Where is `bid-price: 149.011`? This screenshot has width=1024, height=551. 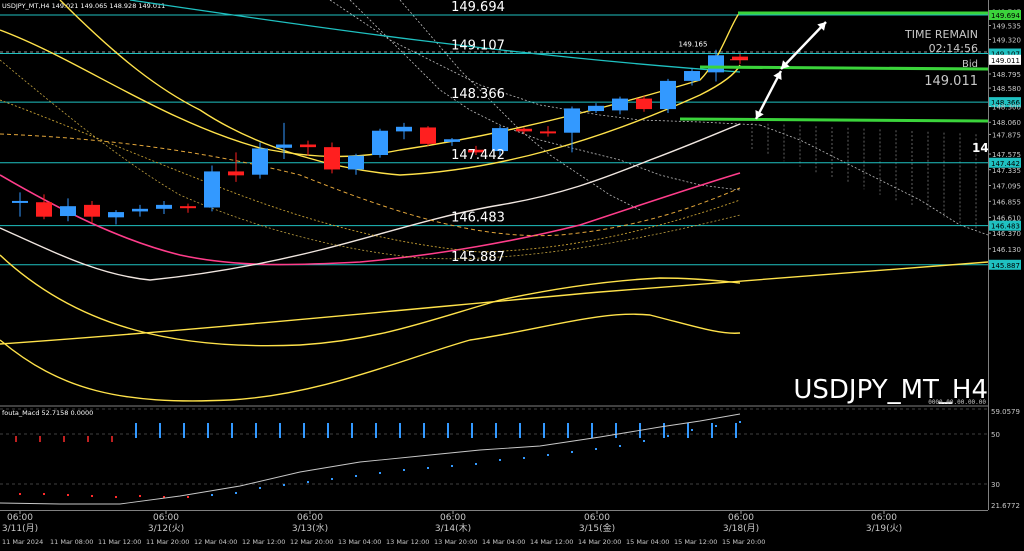
bid-price: 149.011 is located at coordinates (951, 81).